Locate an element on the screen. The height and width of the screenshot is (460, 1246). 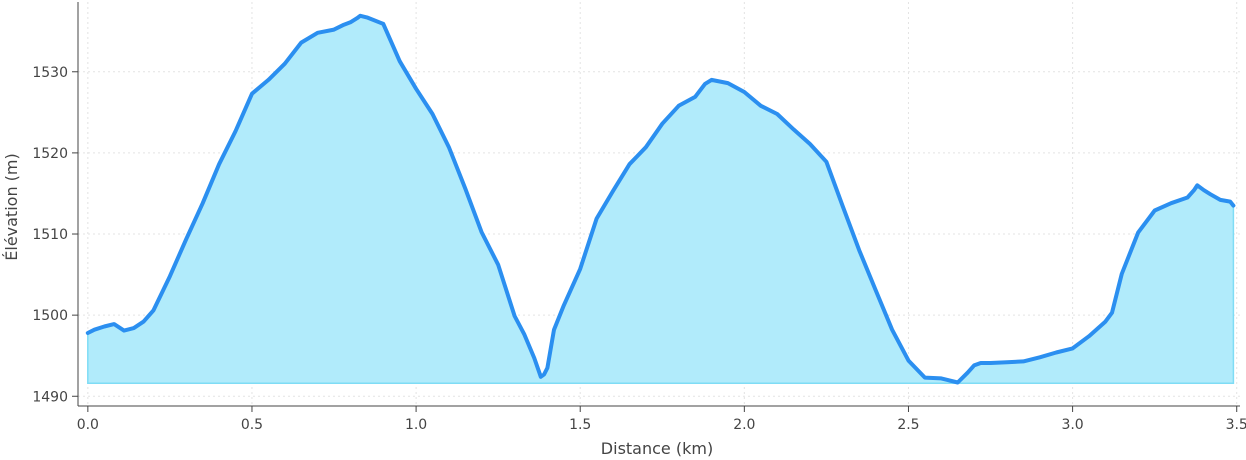
x-tick-label: 1.5 is located at coordinates (580, 425).